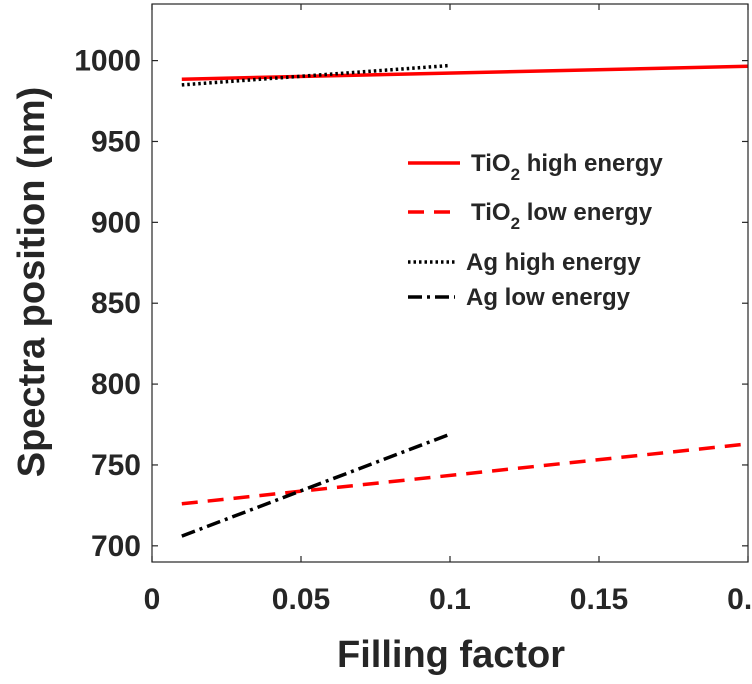 This screenshot has height=684, width=752. I want to click on y-tick-label: 750, so click(116, 465).